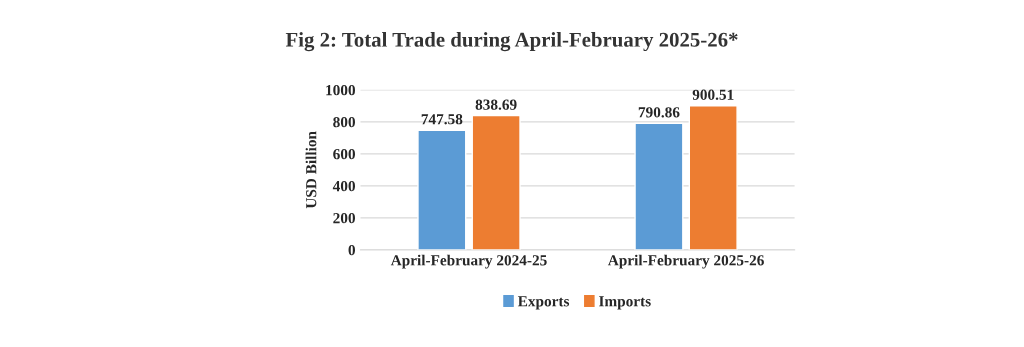 This screenshot has height=347, width=1024. What do you see at coordinates (344, 218) in the screenshot?
I see `y-tick-label: 200` at bounding box center [344, 218].